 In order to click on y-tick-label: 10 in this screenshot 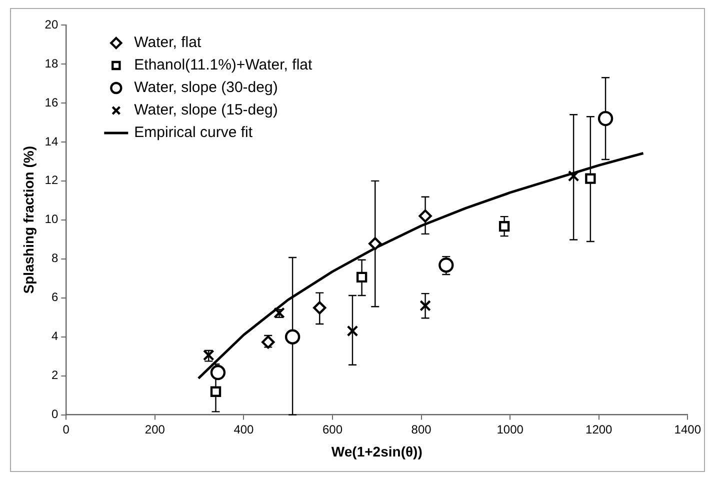, I will do `click(51, 219)`.